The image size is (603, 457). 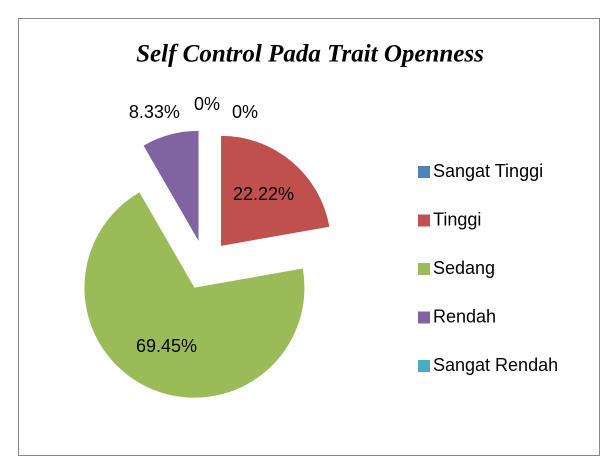 I want to click on data-label: 69.45%, so click(x=166, y=346).